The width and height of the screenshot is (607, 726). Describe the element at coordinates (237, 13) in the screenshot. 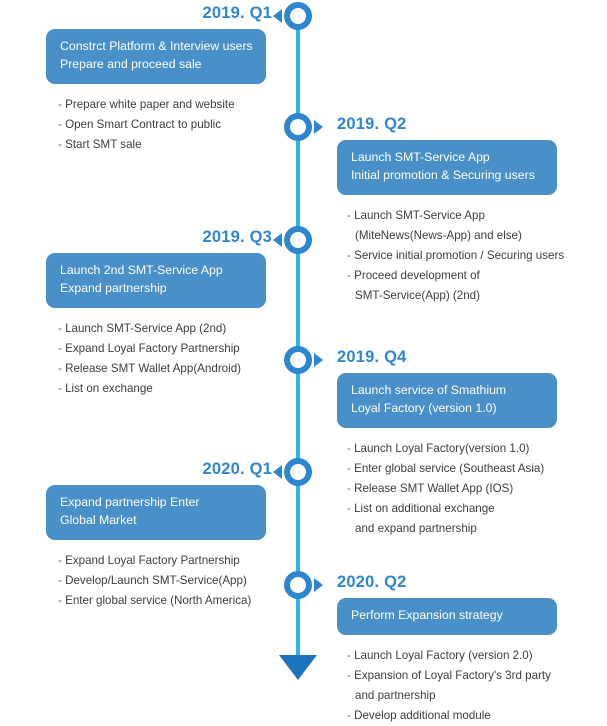

I see `quarter-label: 2019. Q1` at that location.